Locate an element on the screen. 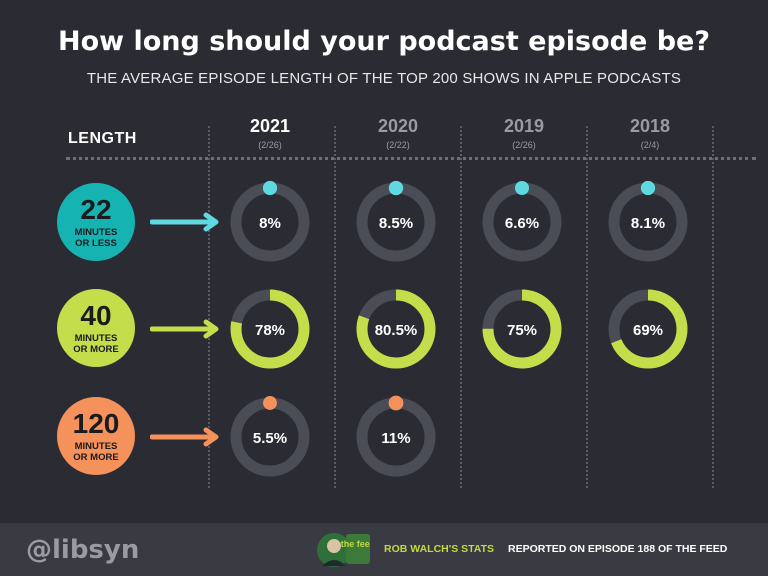  libsyn-handle: @libsyn is located at coordinates (83, 550).